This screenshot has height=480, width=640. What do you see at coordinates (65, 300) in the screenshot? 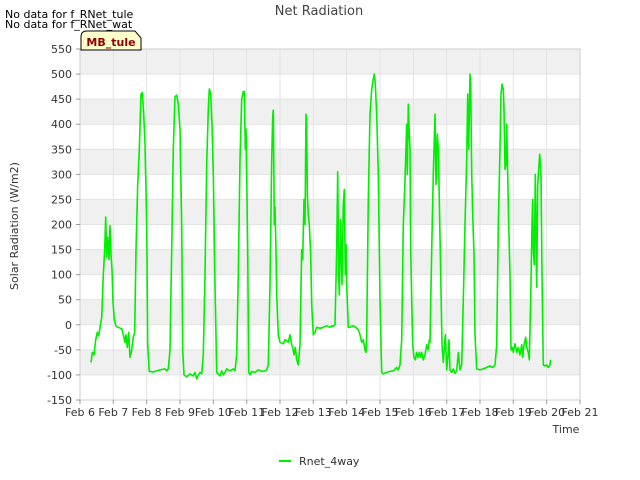
I see `y-tick-label: 50` at bounding box center [65, 300].